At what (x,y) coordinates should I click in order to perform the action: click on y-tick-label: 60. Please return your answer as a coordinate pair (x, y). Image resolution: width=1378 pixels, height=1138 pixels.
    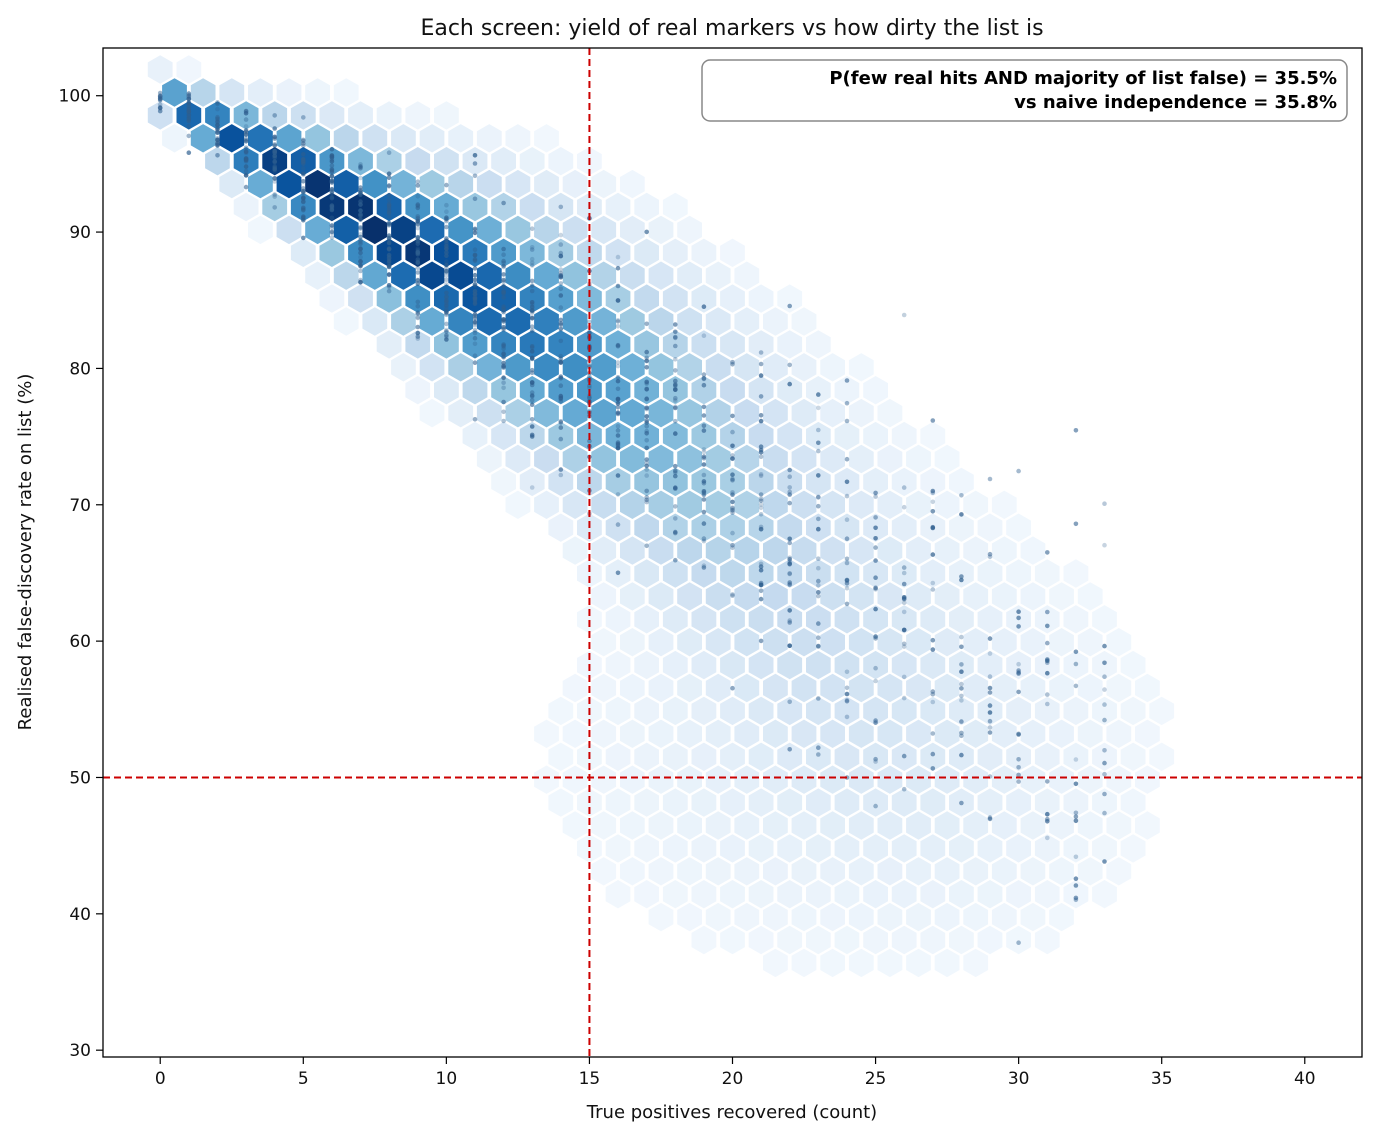
    Looking at the image, I should click on (80, 642).